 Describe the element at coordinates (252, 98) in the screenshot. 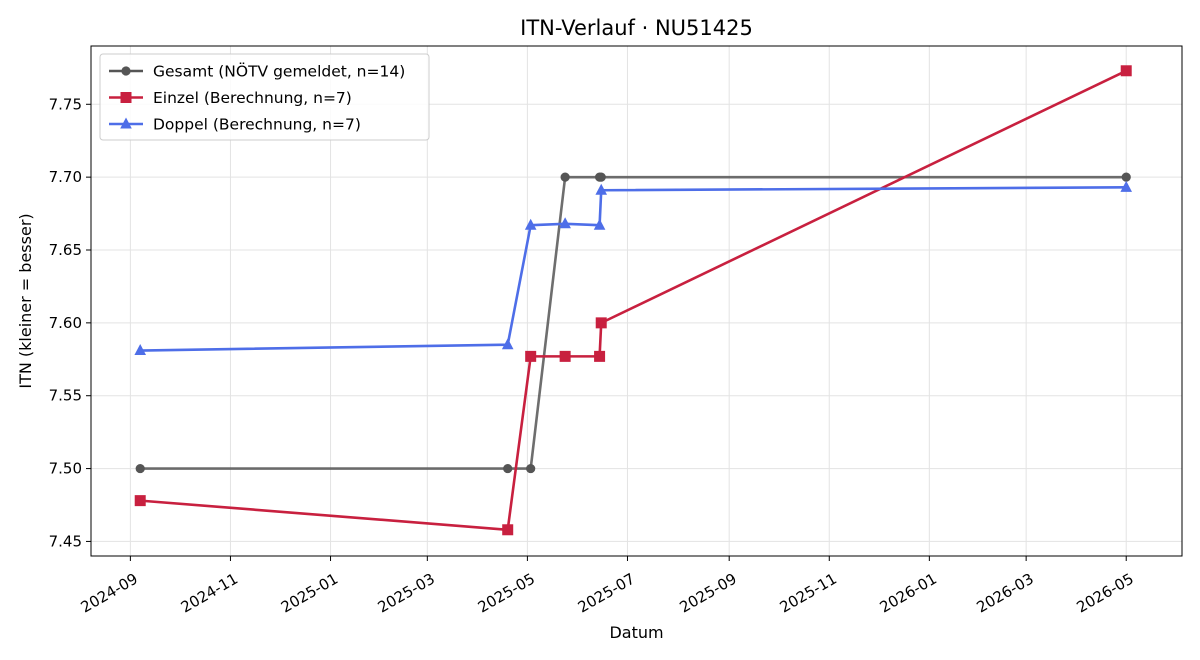

I see `legend-label: Einzel (Berechnung, n=7)` at that location.